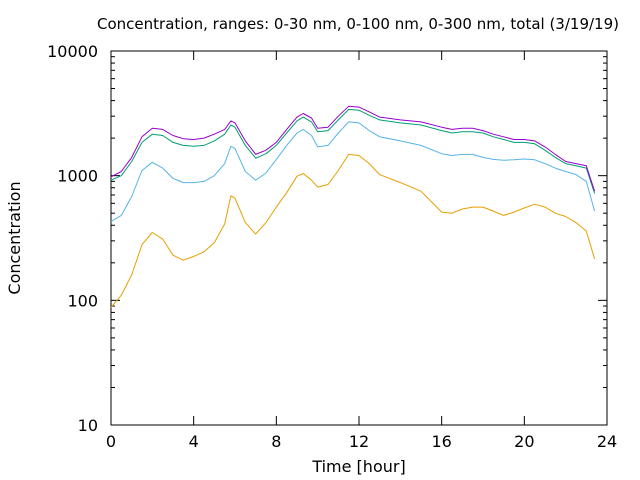 Image resolution: width=640 pixels, height=480 pixels. I want to click on x-tick-label: 24, so click(607, 441).